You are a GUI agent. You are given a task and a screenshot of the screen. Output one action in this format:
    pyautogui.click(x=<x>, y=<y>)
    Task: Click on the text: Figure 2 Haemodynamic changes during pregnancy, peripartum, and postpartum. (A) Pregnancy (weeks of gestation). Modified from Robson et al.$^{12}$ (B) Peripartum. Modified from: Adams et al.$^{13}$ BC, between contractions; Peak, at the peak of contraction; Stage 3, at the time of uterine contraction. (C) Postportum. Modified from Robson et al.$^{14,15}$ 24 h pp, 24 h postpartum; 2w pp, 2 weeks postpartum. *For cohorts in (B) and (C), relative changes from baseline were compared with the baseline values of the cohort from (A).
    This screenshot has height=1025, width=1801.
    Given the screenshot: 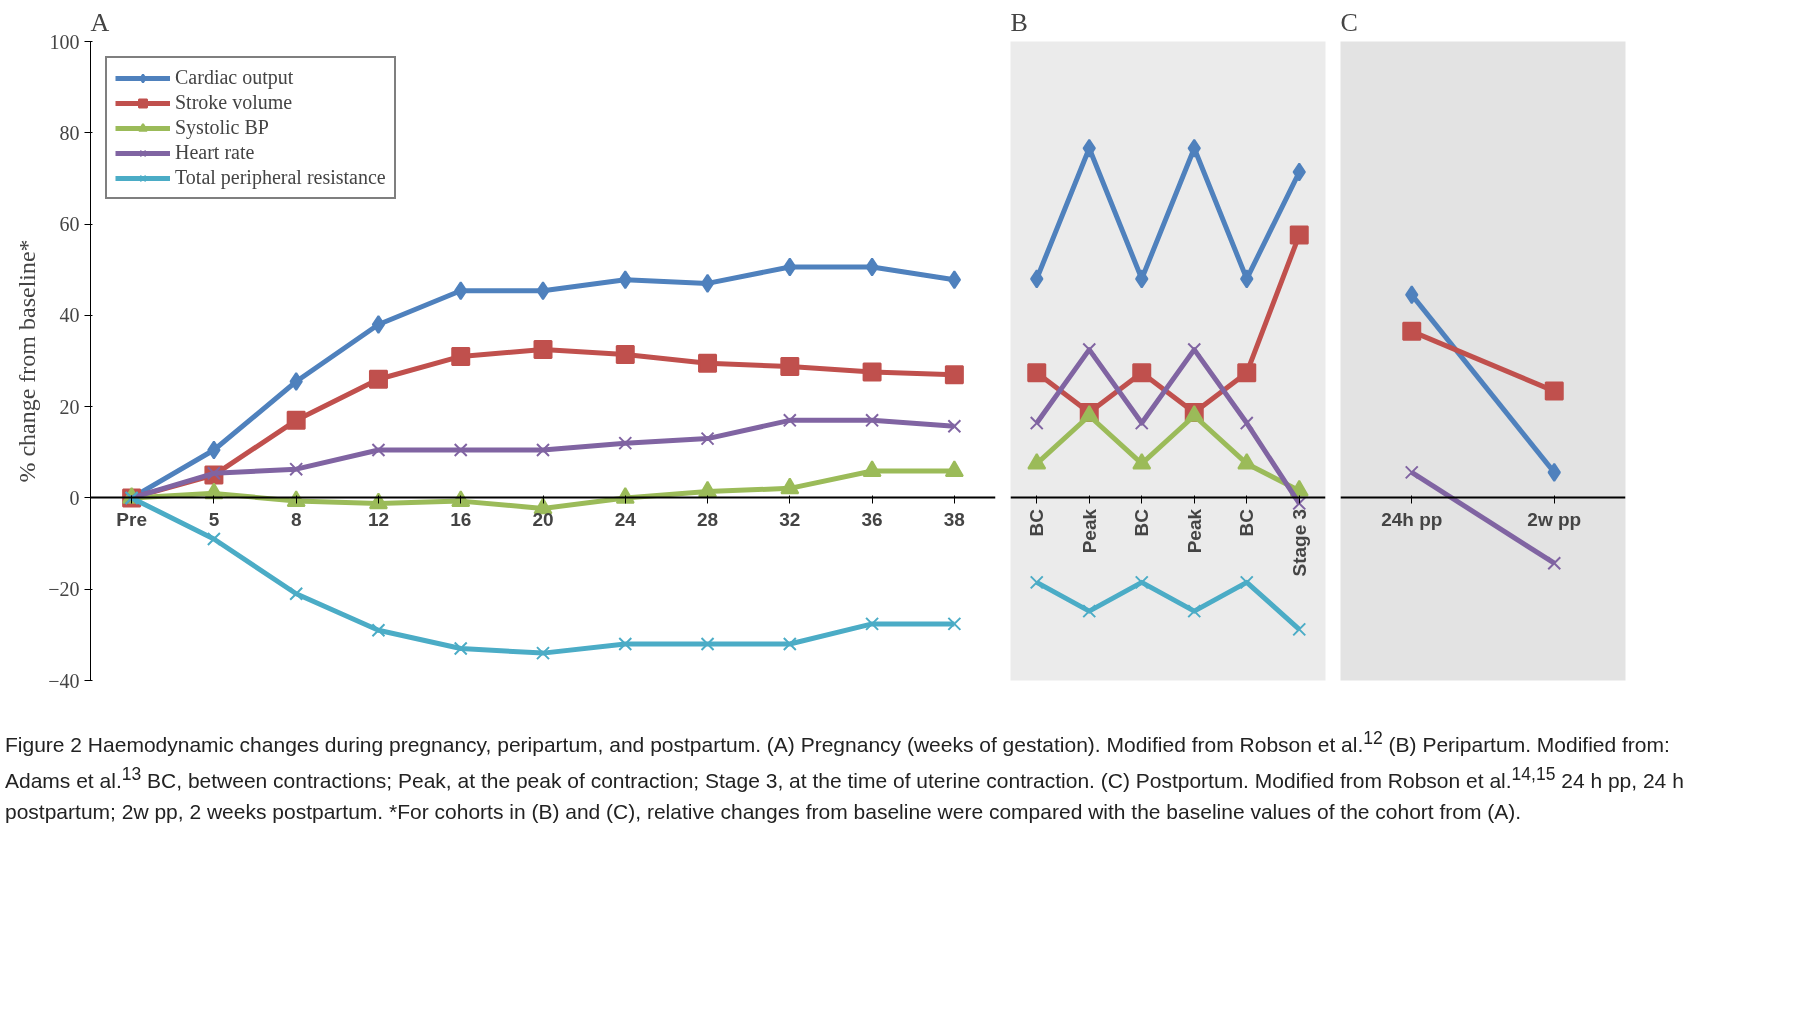 What is the action you would take?
    pyautogui.click(x=844, y=775)
    